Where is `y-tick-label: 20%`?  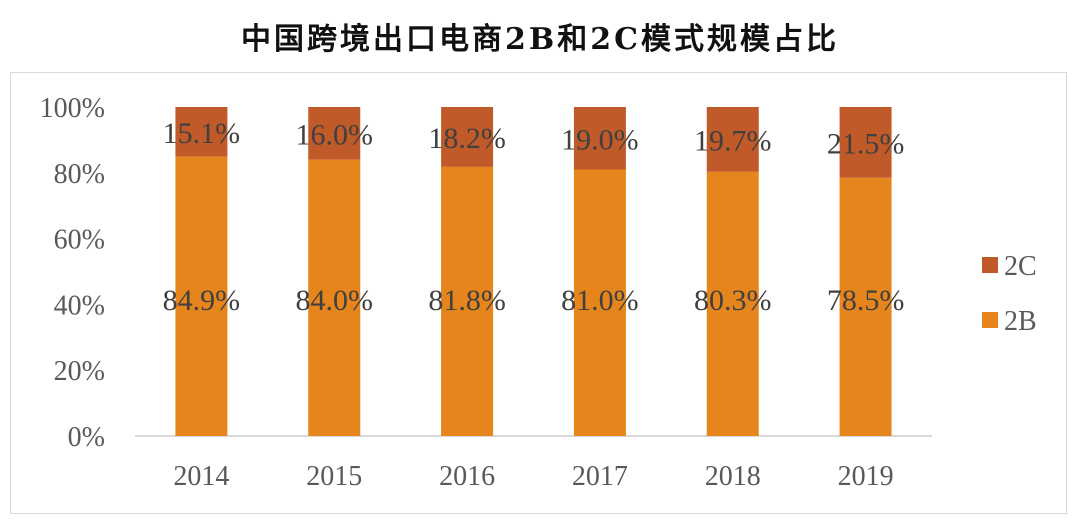 y-tick-label: 20% is located at coordinates (79, 371).